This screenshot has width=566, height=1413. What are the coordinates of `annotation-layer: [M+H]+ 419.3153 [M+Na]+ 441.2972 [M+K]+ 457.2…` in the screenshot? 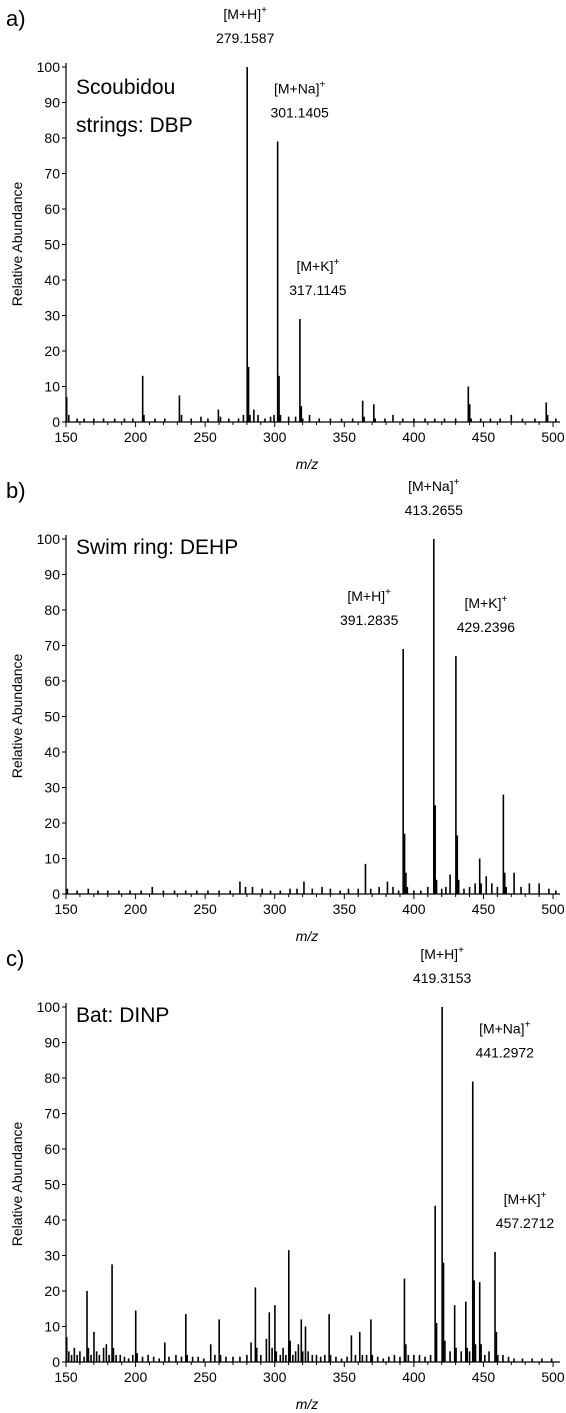 It's located at (483, 1088).